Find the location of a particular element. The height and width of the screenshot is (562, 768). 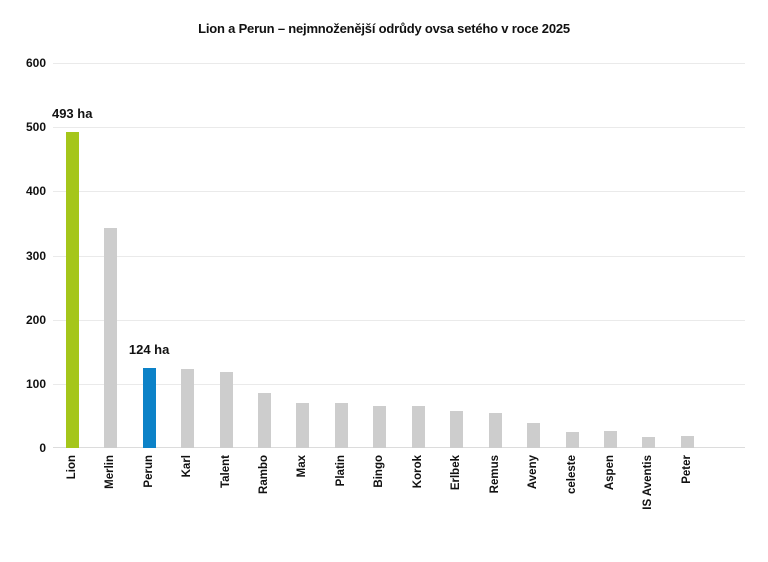

x-axis-label: Lion is located at coordinates (71, 467).